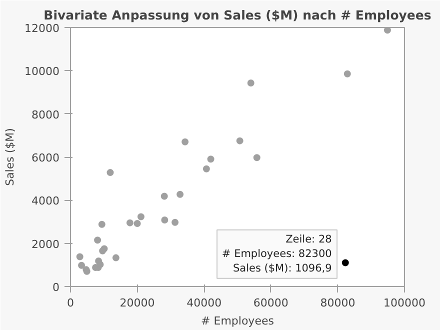 The width and height of the screenshot is (440, 330). Describe the element at coordinates (405, 303) in the screenshot. I see `x-tick-label: 100000` at that location.